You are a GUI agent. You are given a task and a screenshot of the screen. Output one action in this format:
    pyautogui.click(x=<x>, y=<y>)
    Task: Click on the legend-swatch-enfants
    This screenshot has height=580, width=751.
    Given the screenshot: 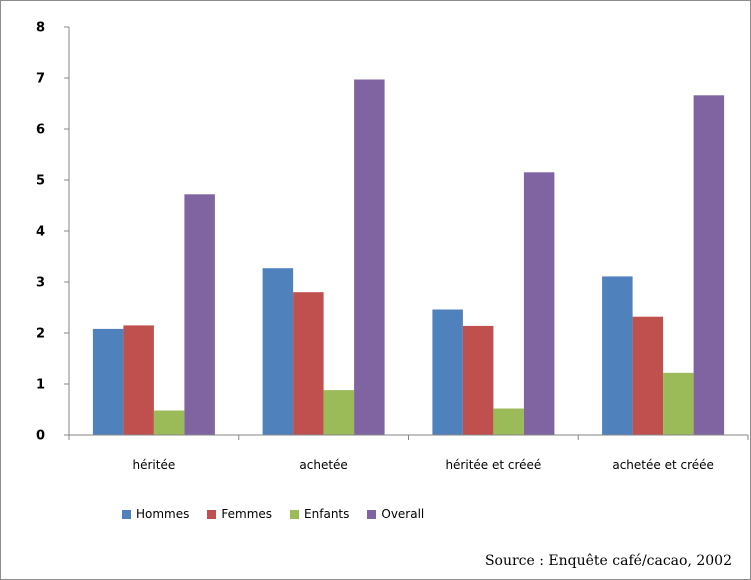 What is the action you would take?
    pyautogui.click(x=295, y=514)
    